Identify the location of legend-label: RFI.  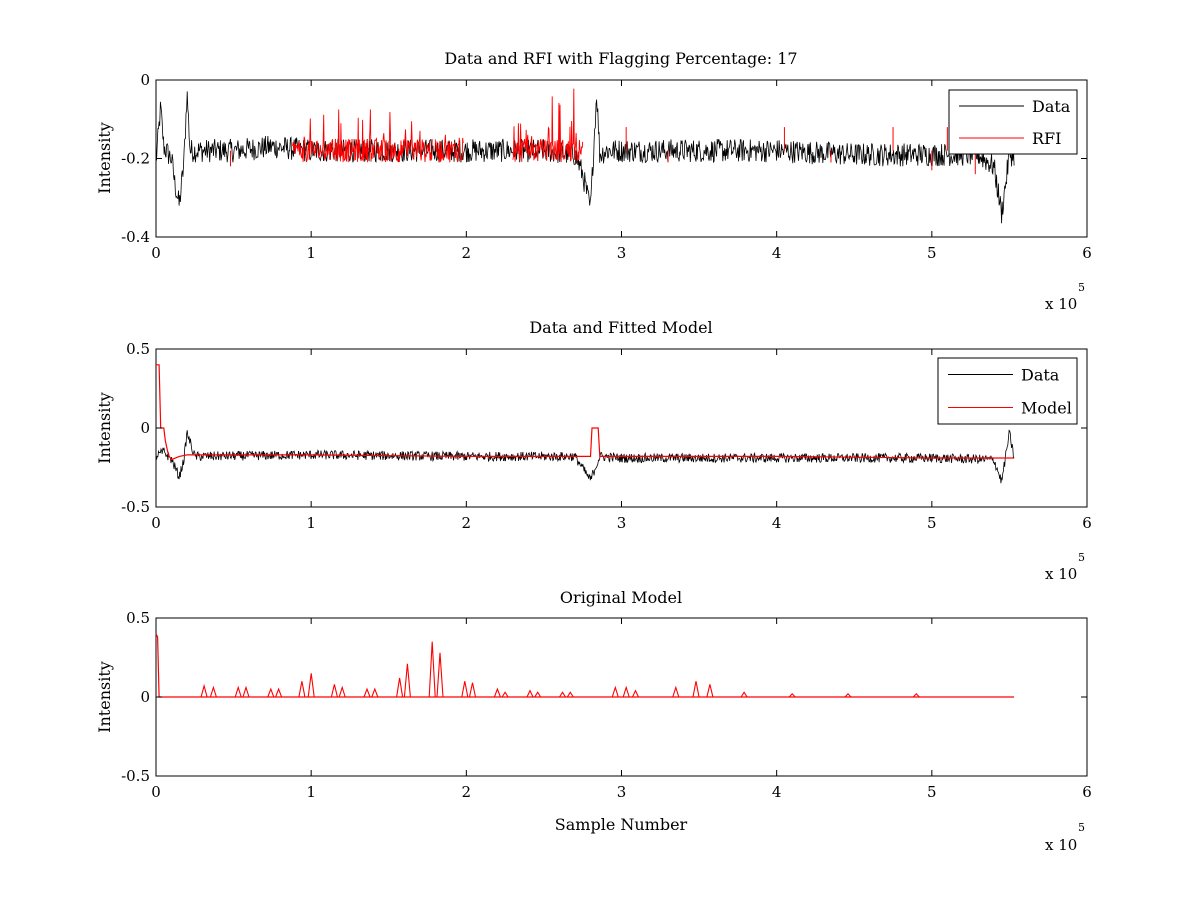
(1046, 138).